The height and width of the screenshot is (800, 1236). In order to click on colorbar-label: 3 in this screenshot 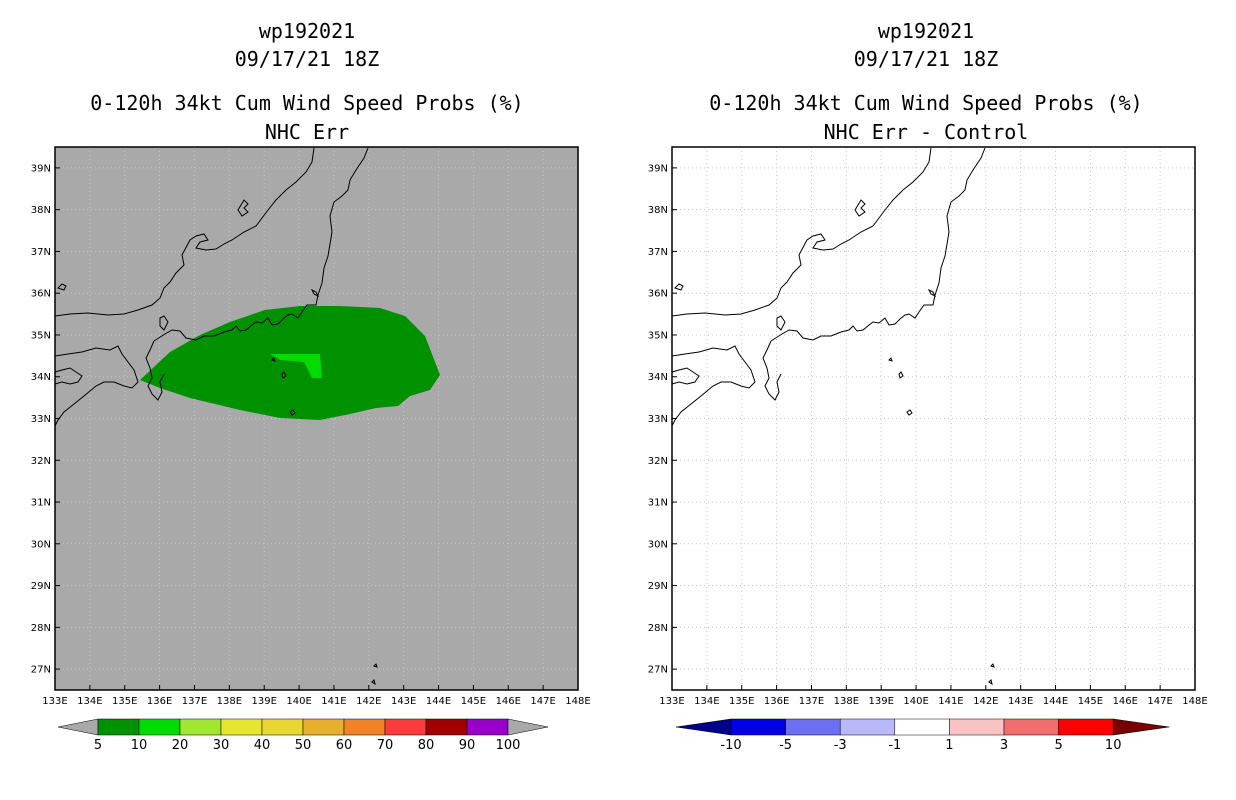, I will do `click(1004, 745)`.